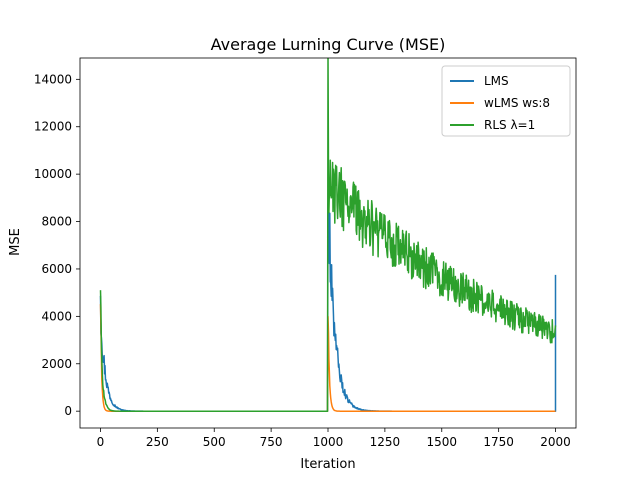  I want to click on x-tick-label: 1750, so click(498, 442).